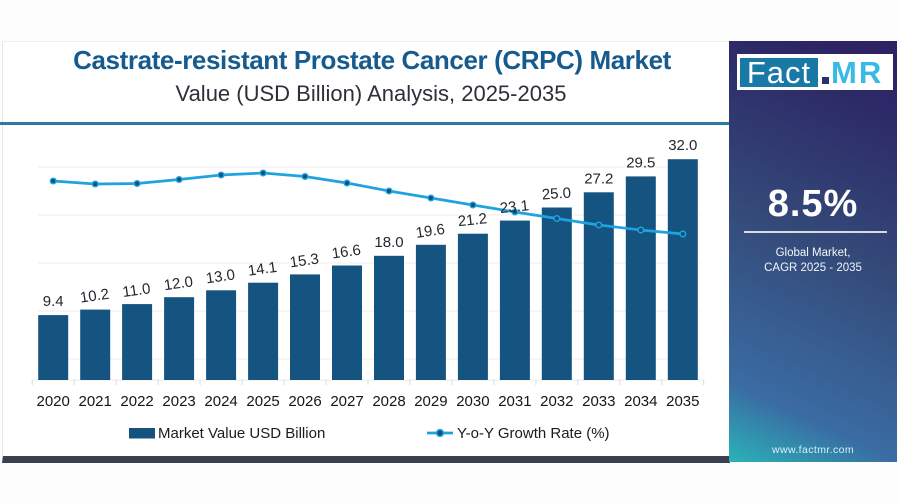 Image resolution: width=900 pixels, height=504 pixels. What do you see at coordinates (682, 401) in the screenshot?
I see `svg-text: 2035` at bounding box center [682, 401].